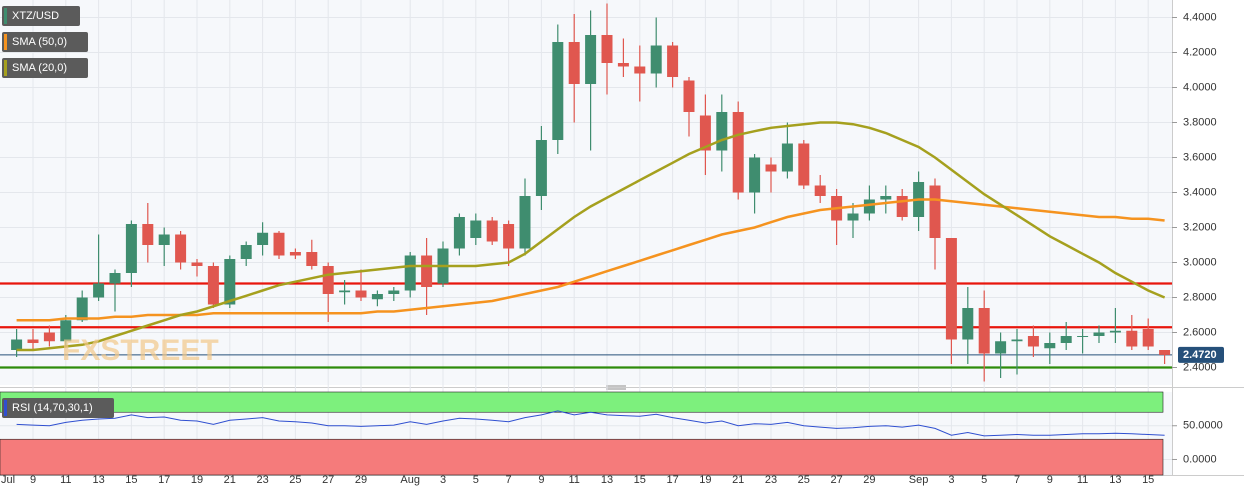 The height and width of the screenshot is (492, 1244). What do you see at coordinates (1200, 262) in the screenshot?
I see `y-tick-label: 3.0000` at bounding box center [1200, 262].